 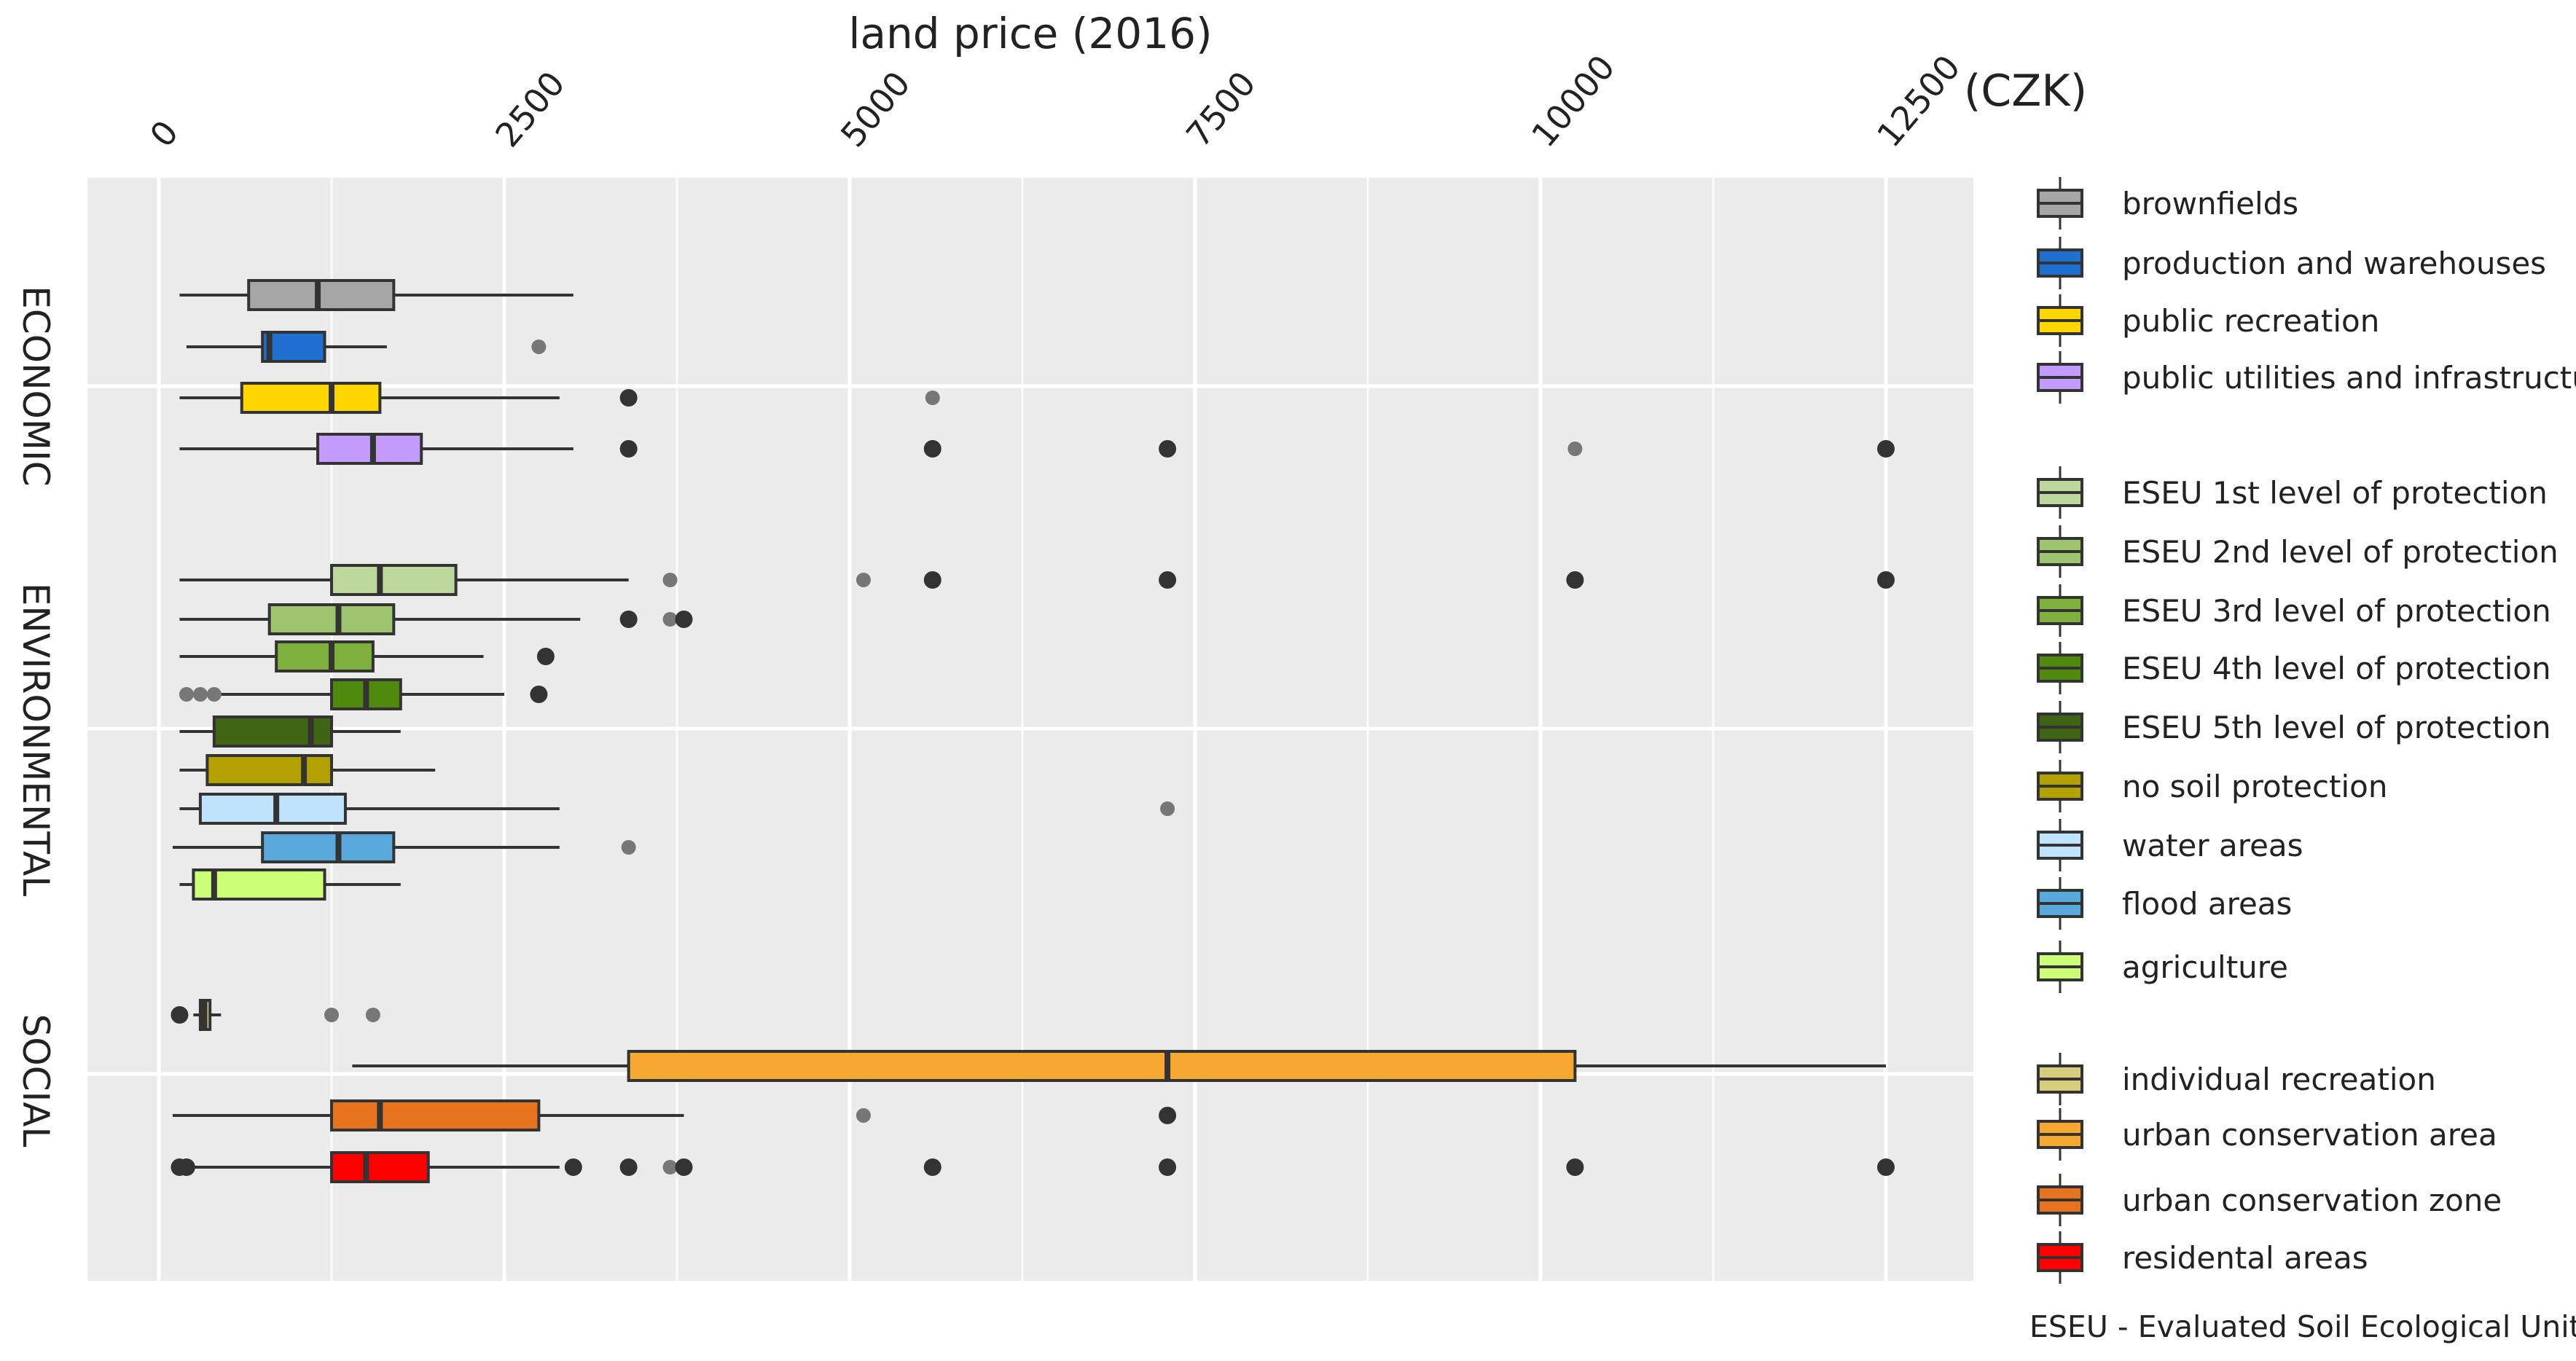 What do you see at coordinates (2309, 1135) in the screenshot?
I see `legend-label: urban conservation area` at bounding box center [2309, 1135].